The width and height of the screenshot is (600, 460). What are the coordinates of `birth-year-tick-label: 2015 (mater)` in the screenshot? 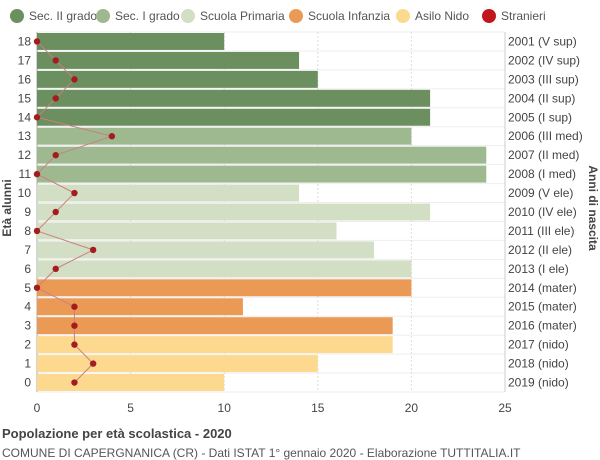 It's located at (542, 307).